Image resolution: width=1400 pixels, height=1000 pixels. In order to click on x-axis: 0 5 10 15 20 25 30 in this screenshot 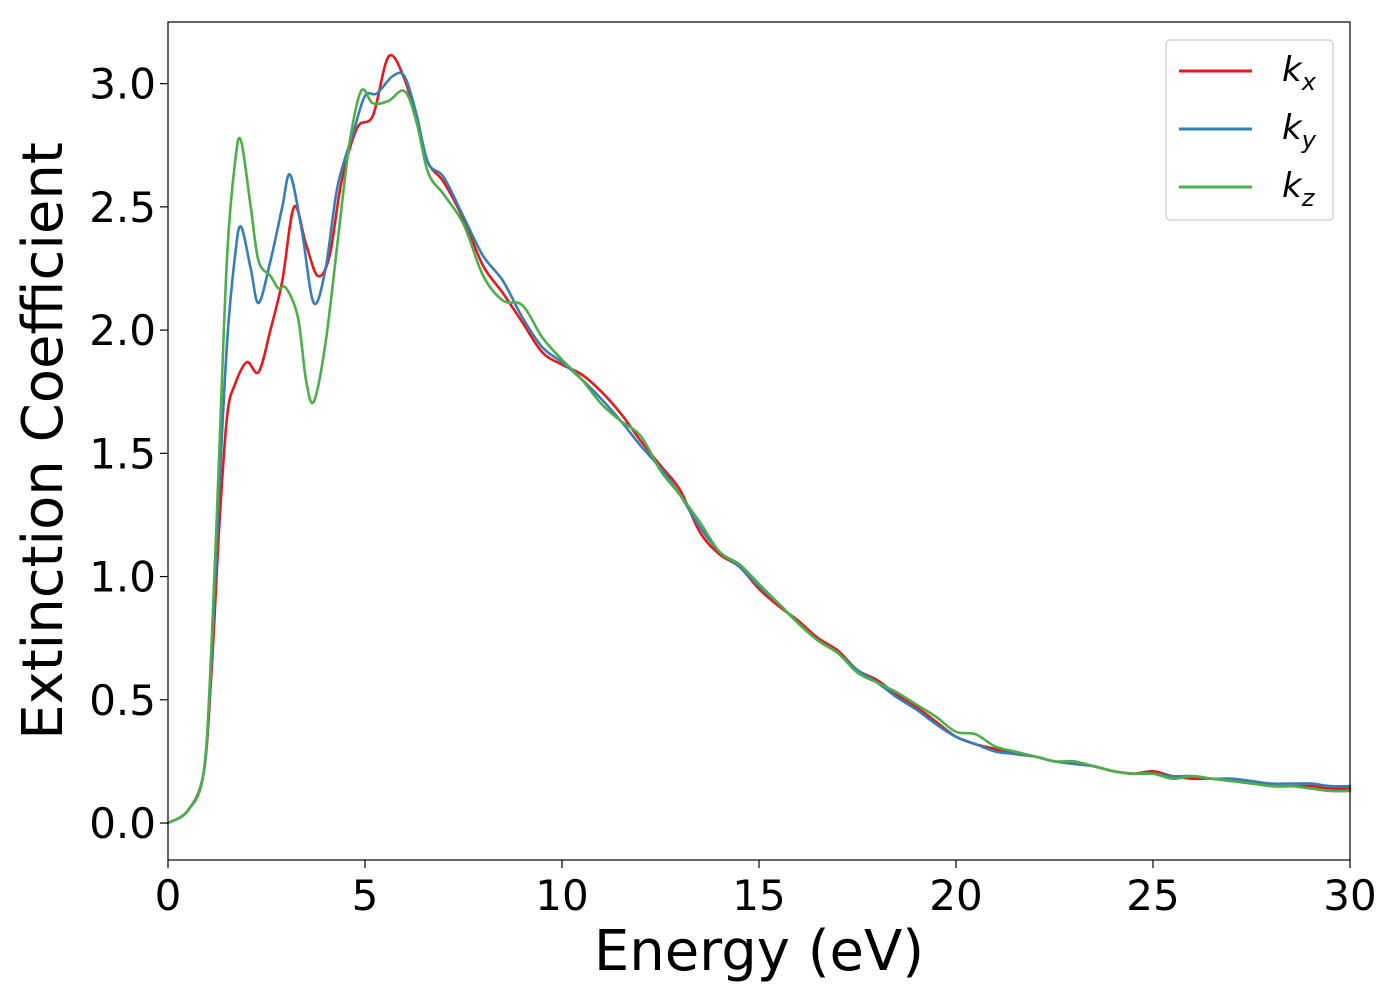, I will do `click(766, 890)`.